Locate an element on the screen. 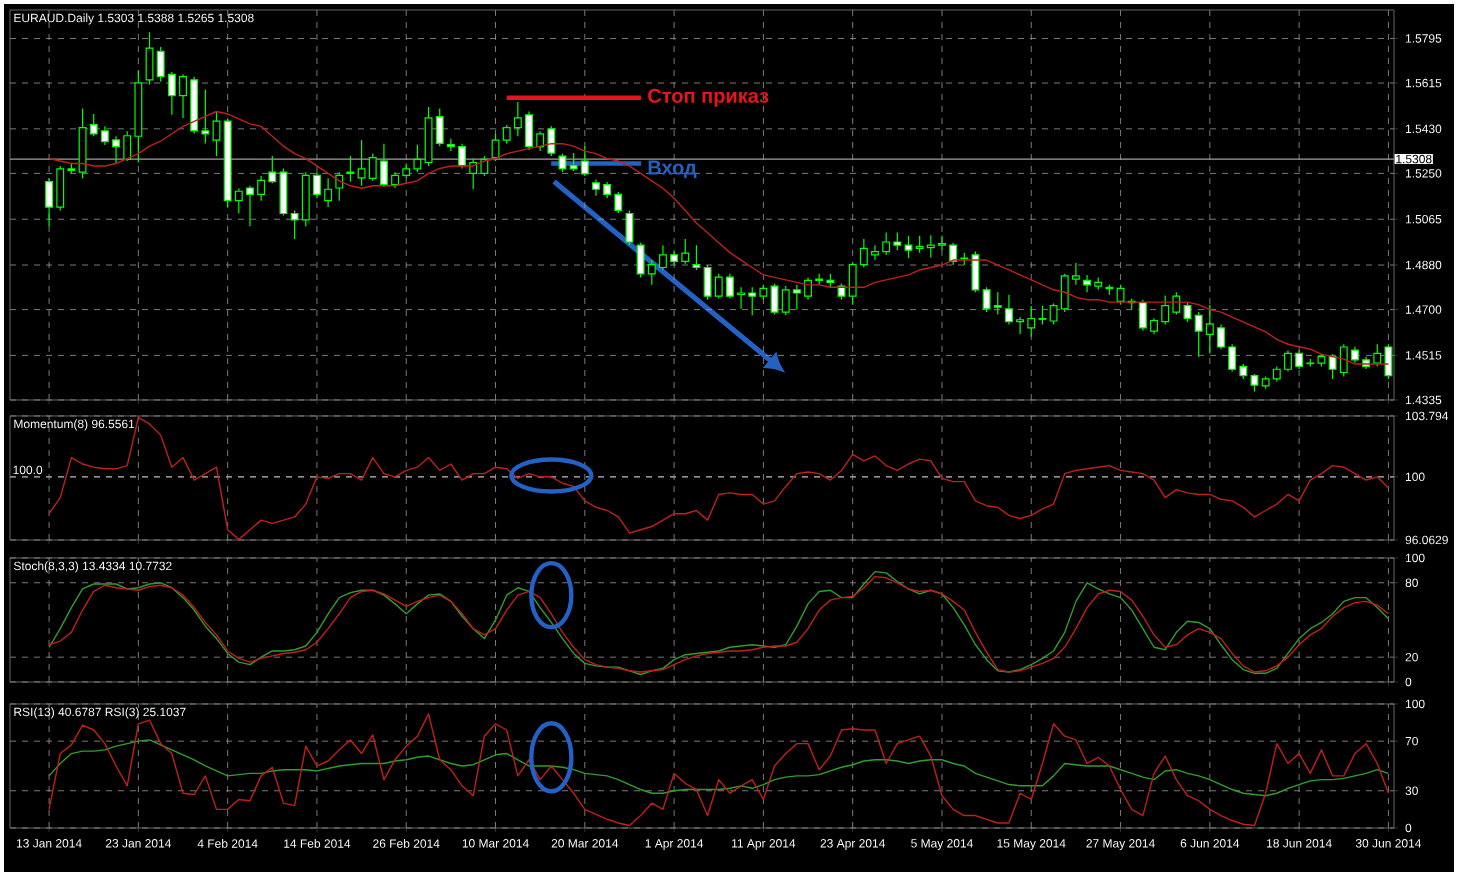 This screenshot has height=876, width=1458. annotation: Вход is located at coordinates (672, 169).